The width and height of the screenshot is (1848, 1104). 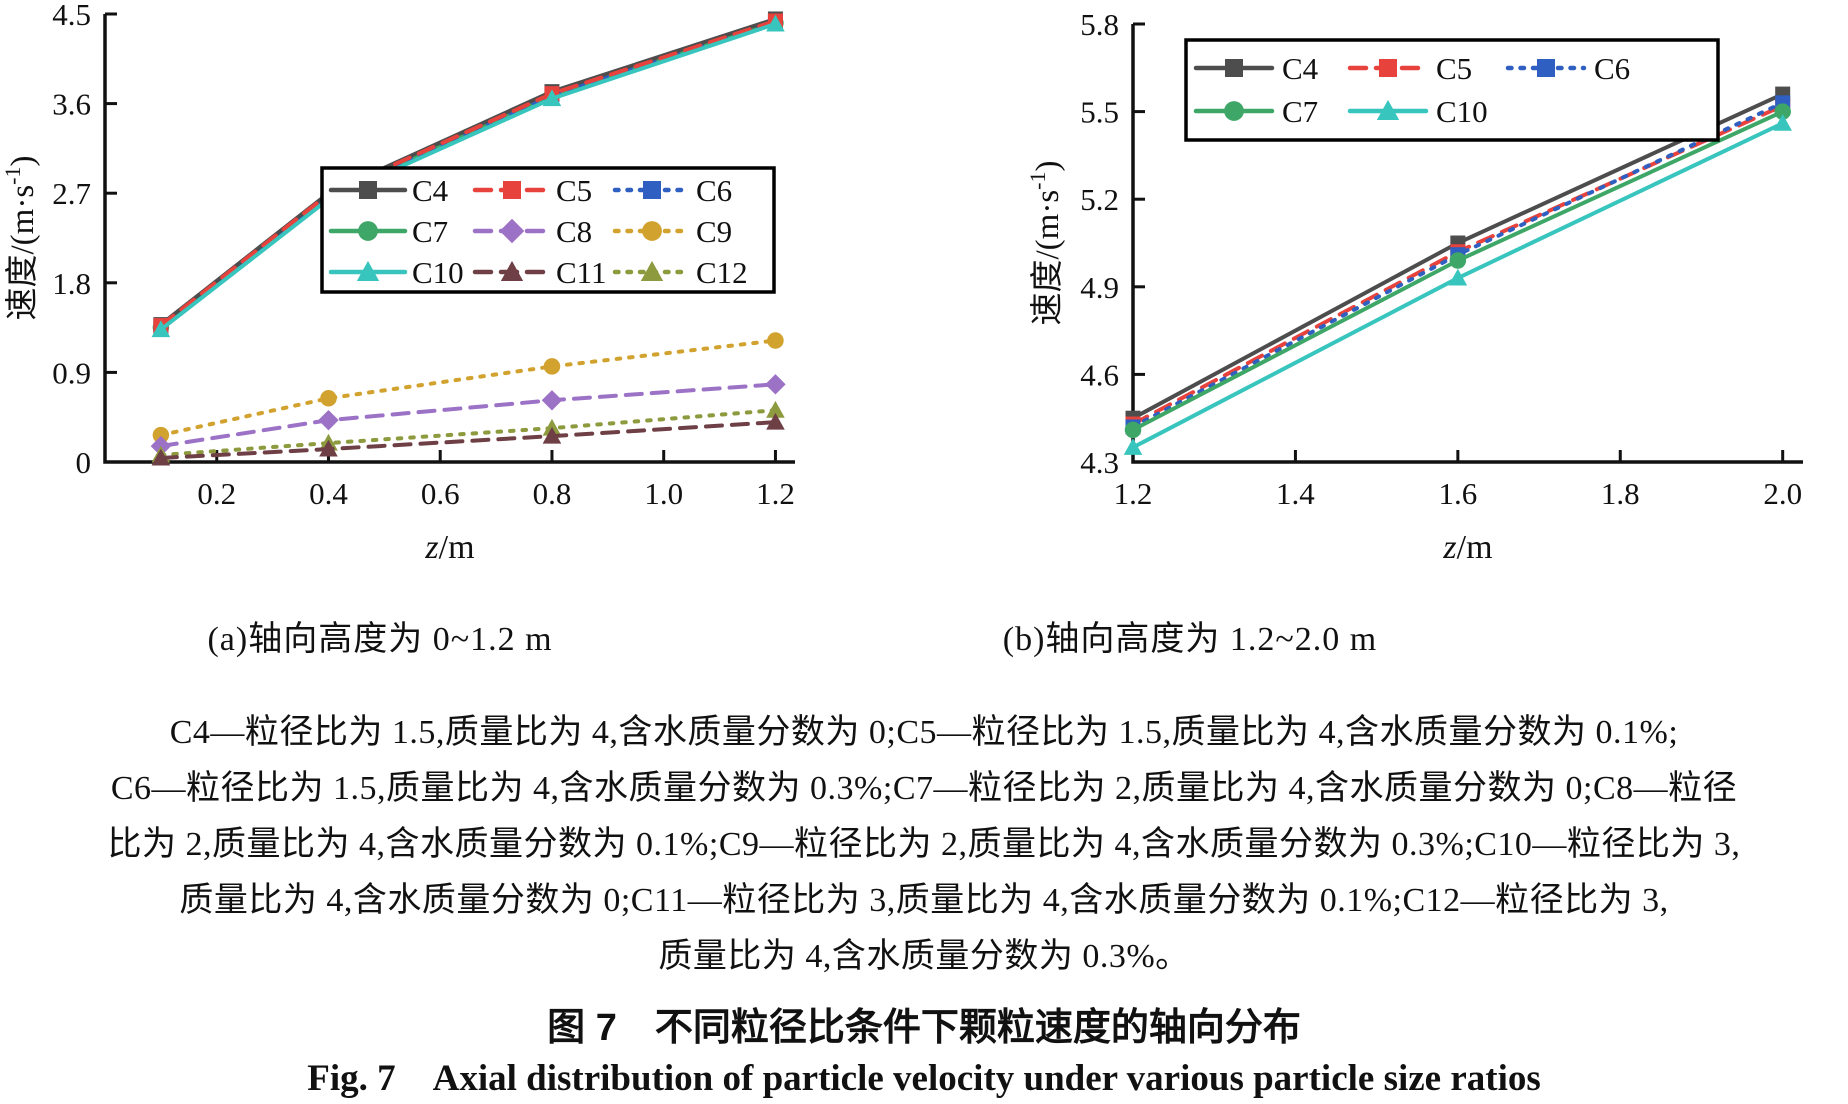 I want to click on series-line-C5, so click(x=468, y=173).